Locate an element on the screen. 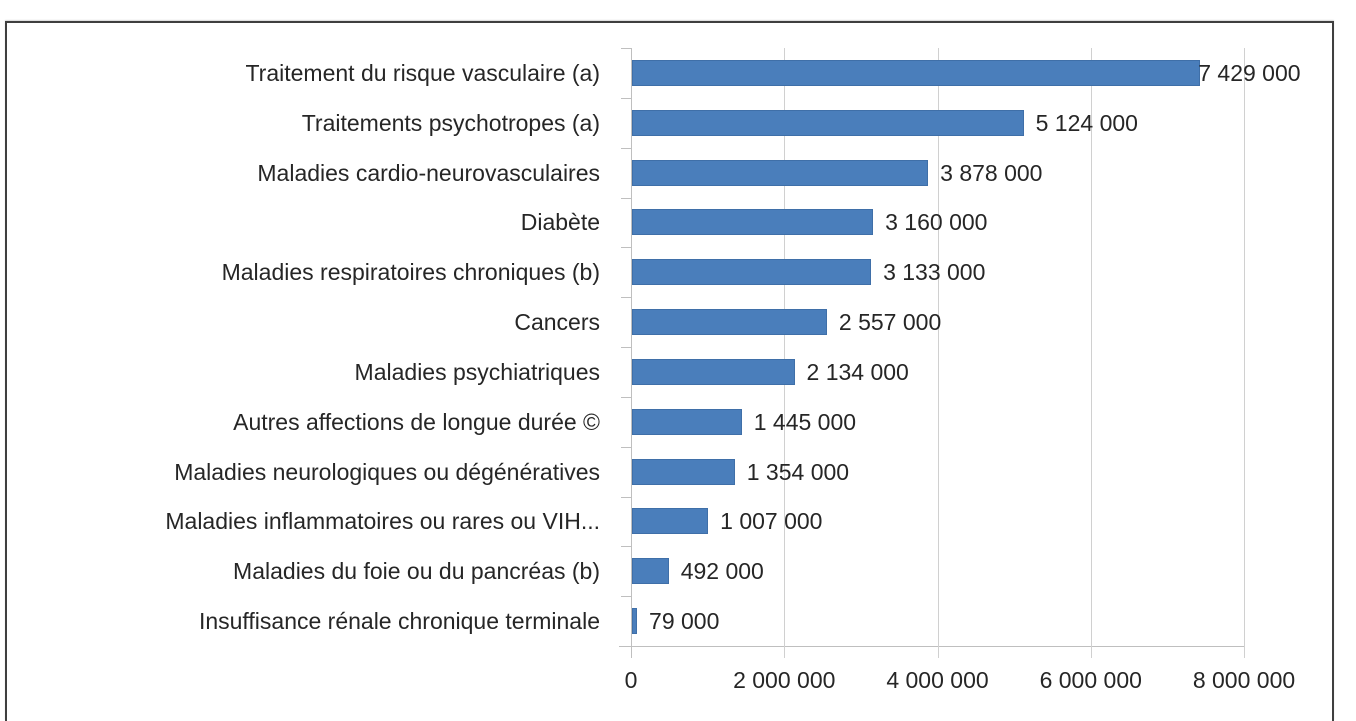 This screenshot has height=721, width=1356. category-label: Maladies respiratoires chroniques (b) is located at coordinates (410, 272).